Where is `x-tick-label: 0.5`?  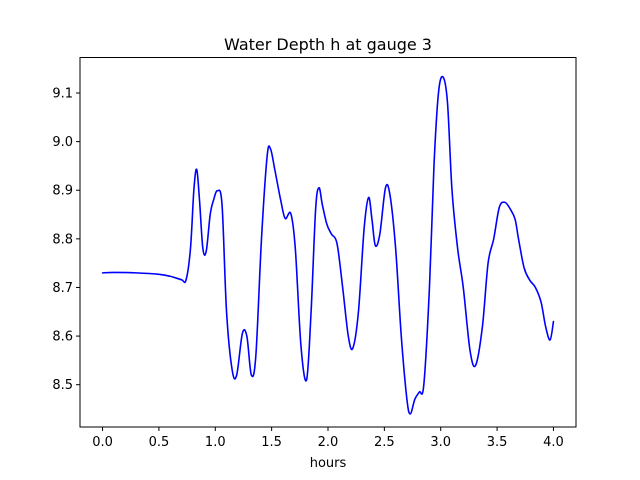
x-tick-label: 0.5 is located at coordinates (159, 442).